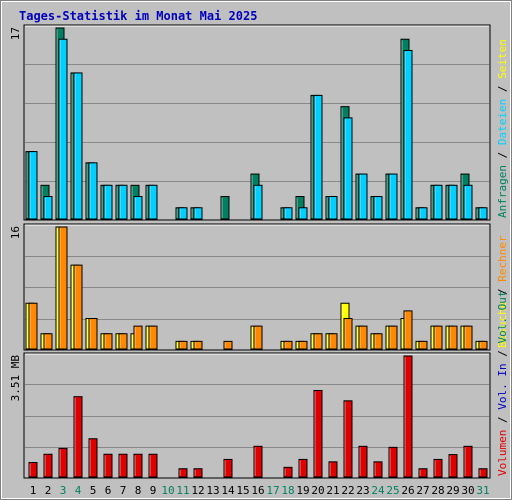 Image resolution: width=512 pixels, height=500 pixels. I want to click on day-tick-label: 8, so click(138, 490).